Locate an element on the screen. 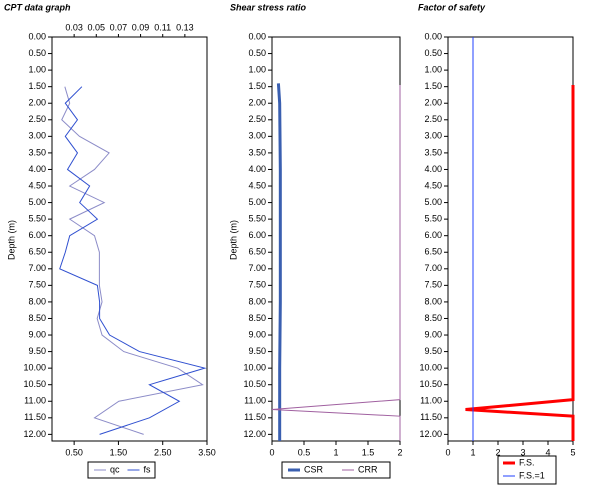 This screenshot has height=490, width=597. x2-tick-label: 0.07 is located at coordinates (119, 27).